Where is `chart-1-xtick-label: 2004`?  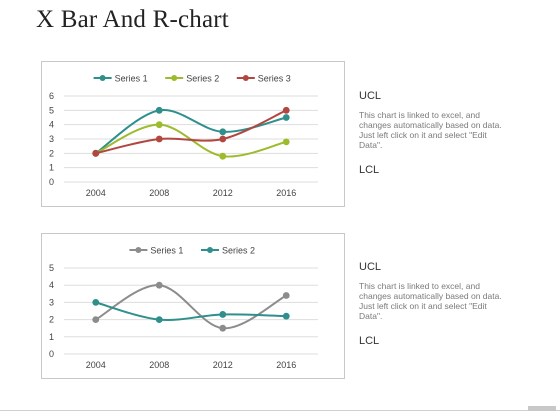 chart-1-xtick-label: 2004 is located at coordinates (96, 193).